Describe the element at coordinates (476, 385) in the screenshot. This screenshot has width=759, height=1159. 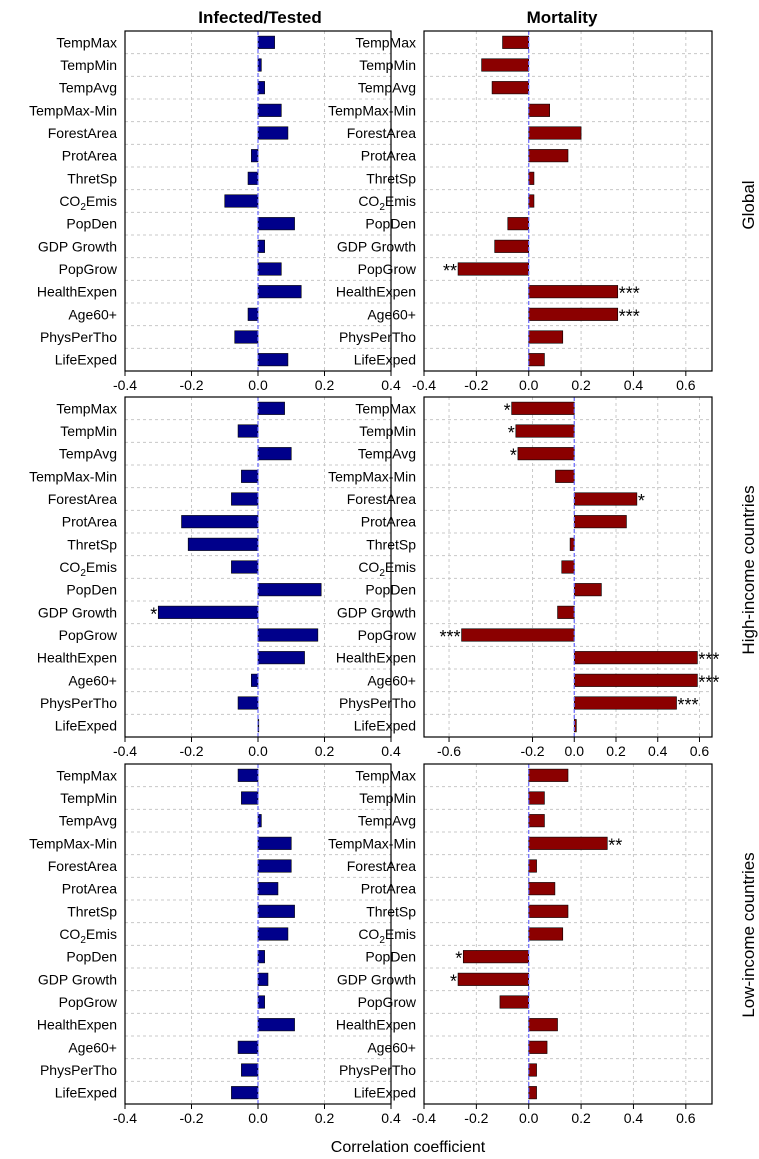
I see `x-tick-label: -0.2` at that location.